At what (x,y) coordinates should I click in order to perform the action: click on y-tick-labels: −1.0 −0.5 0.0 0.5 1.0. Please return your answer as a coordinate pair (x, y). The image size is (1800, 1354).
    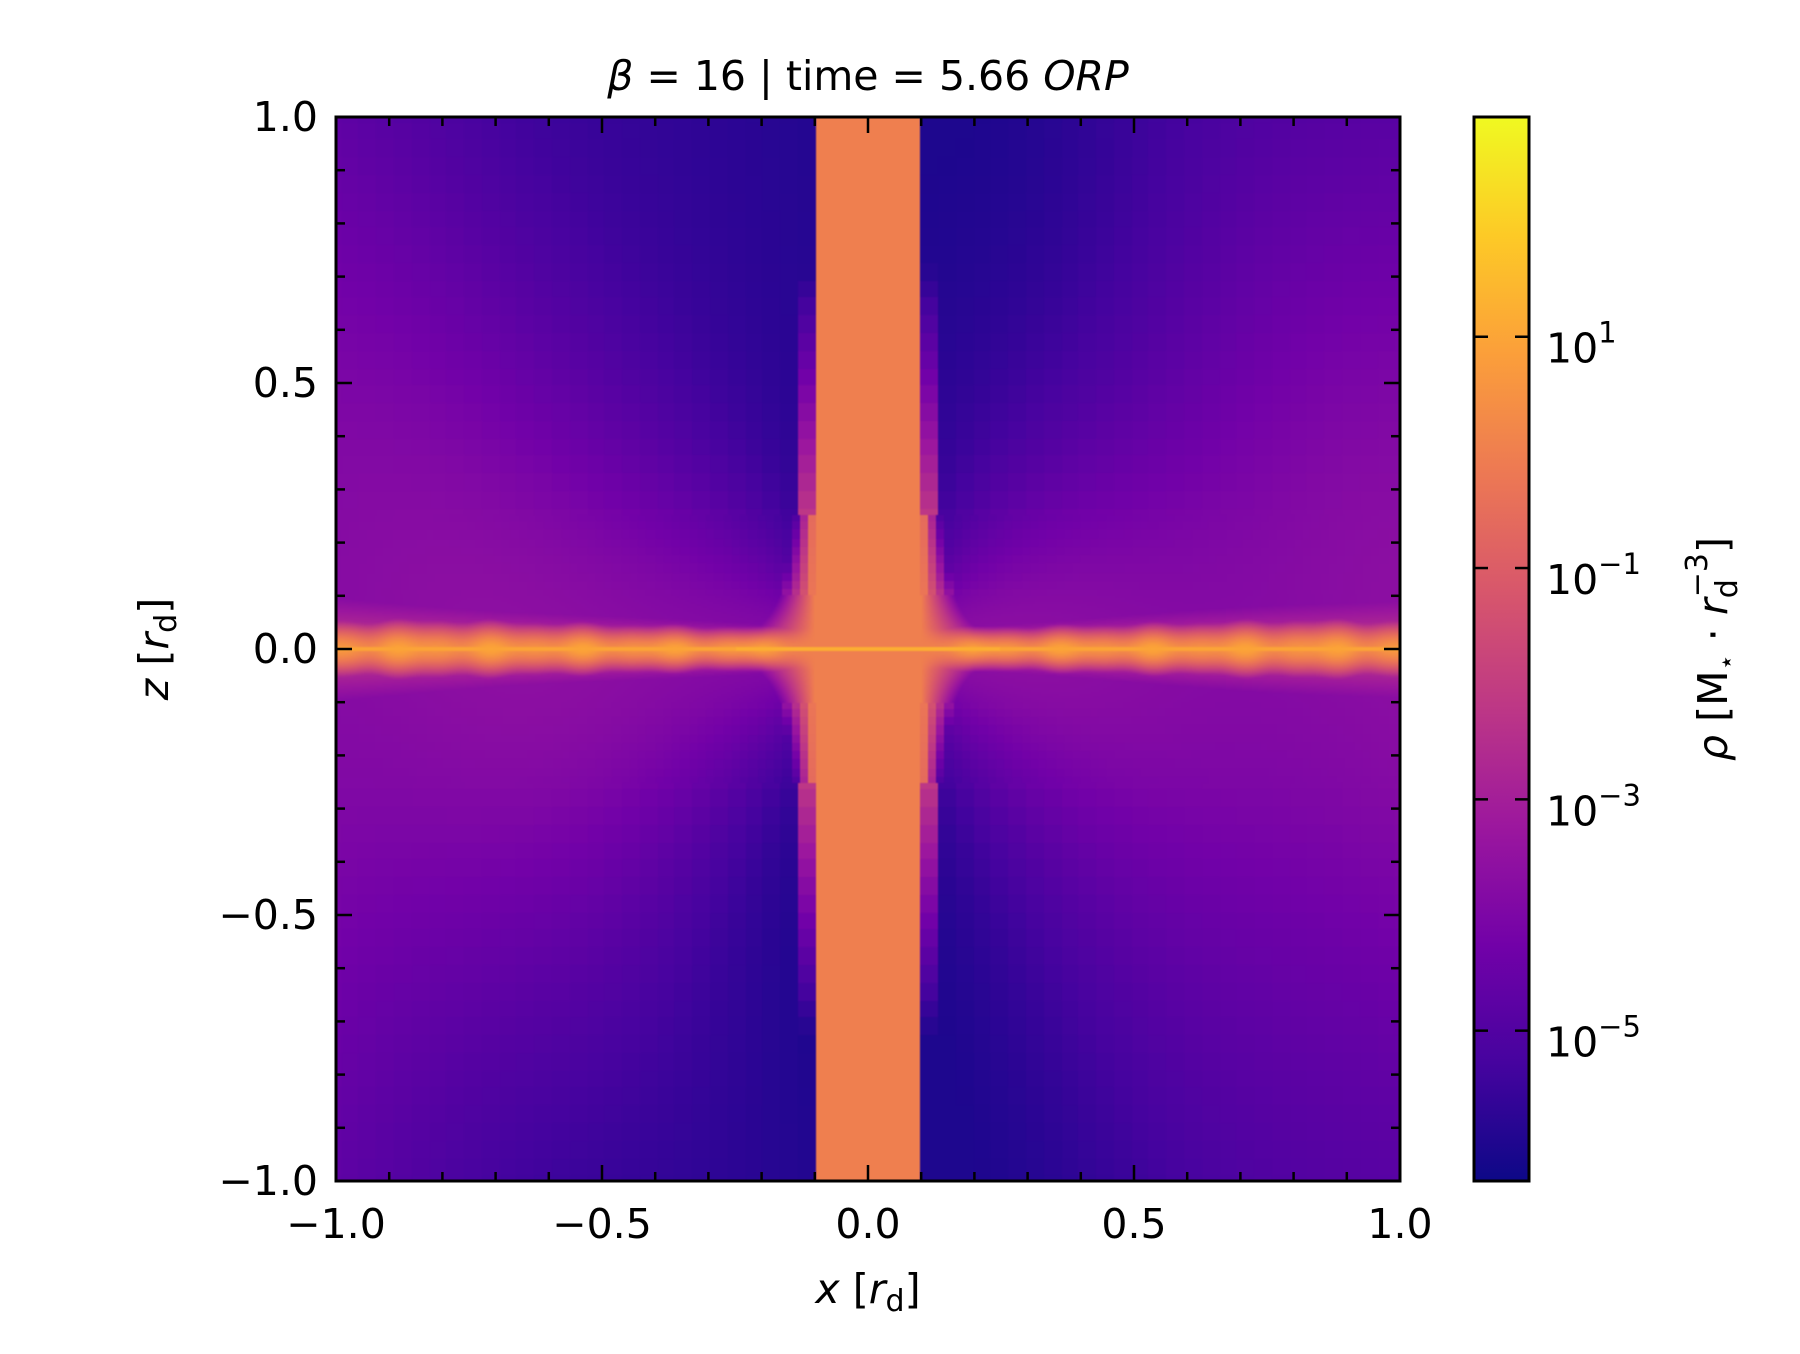
    Looking at the image, I should click on (268, 649).